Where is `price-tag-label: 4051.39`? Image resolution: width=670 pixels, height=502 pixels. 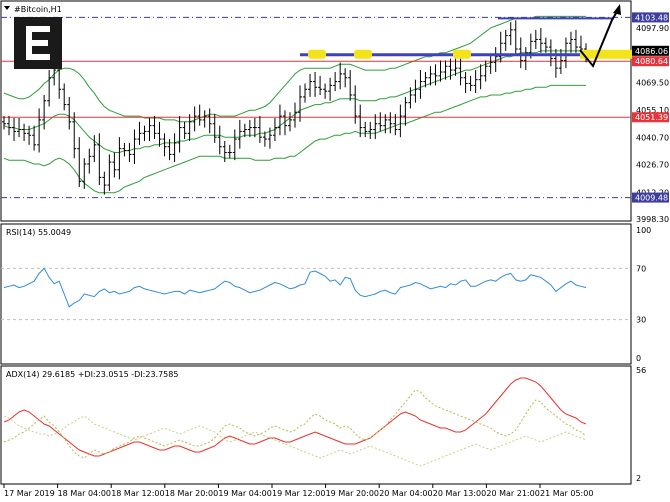
price-tag-label: 4051.39 is located at coordinates (651, 117).